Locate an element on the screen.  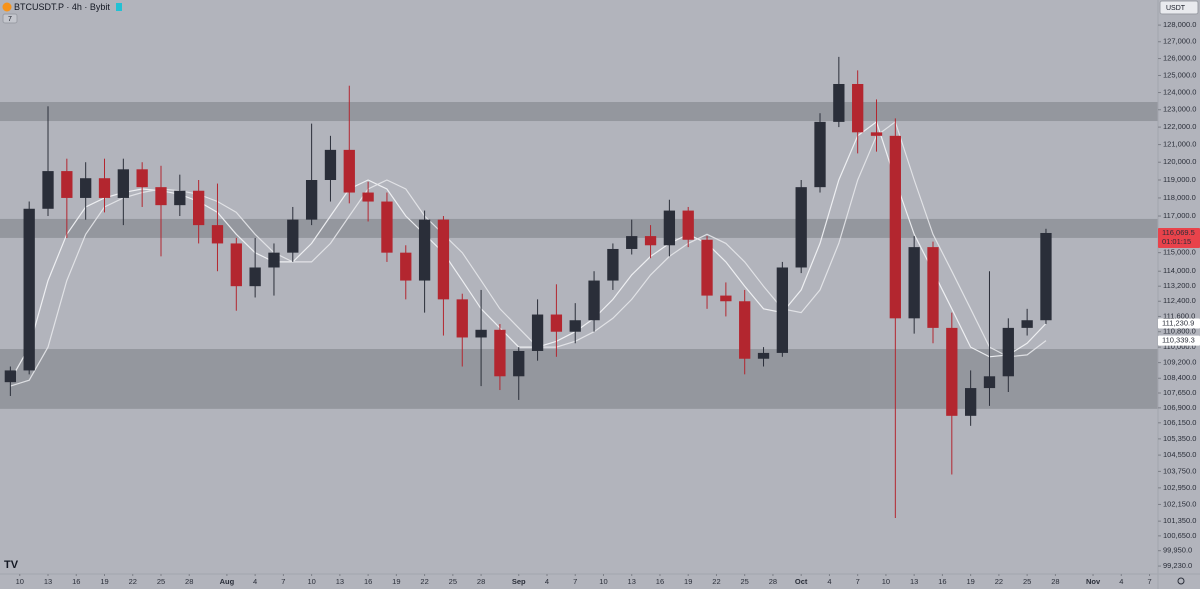
header: BTCUSDT.P · 4h · Bybit 7 USDT is located at coordinates (600, 12).